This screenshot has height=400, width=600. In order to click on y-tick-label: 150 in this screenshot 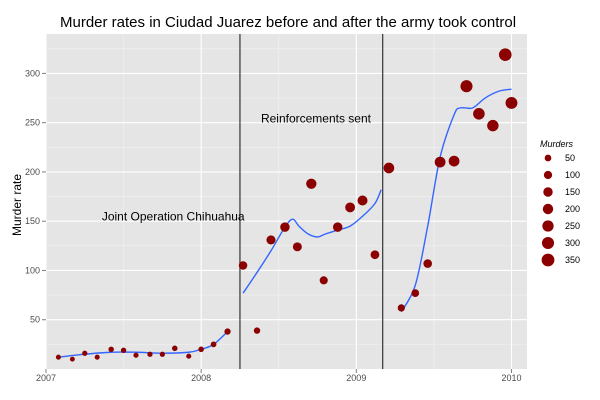, I will do `click(32, 221)`.